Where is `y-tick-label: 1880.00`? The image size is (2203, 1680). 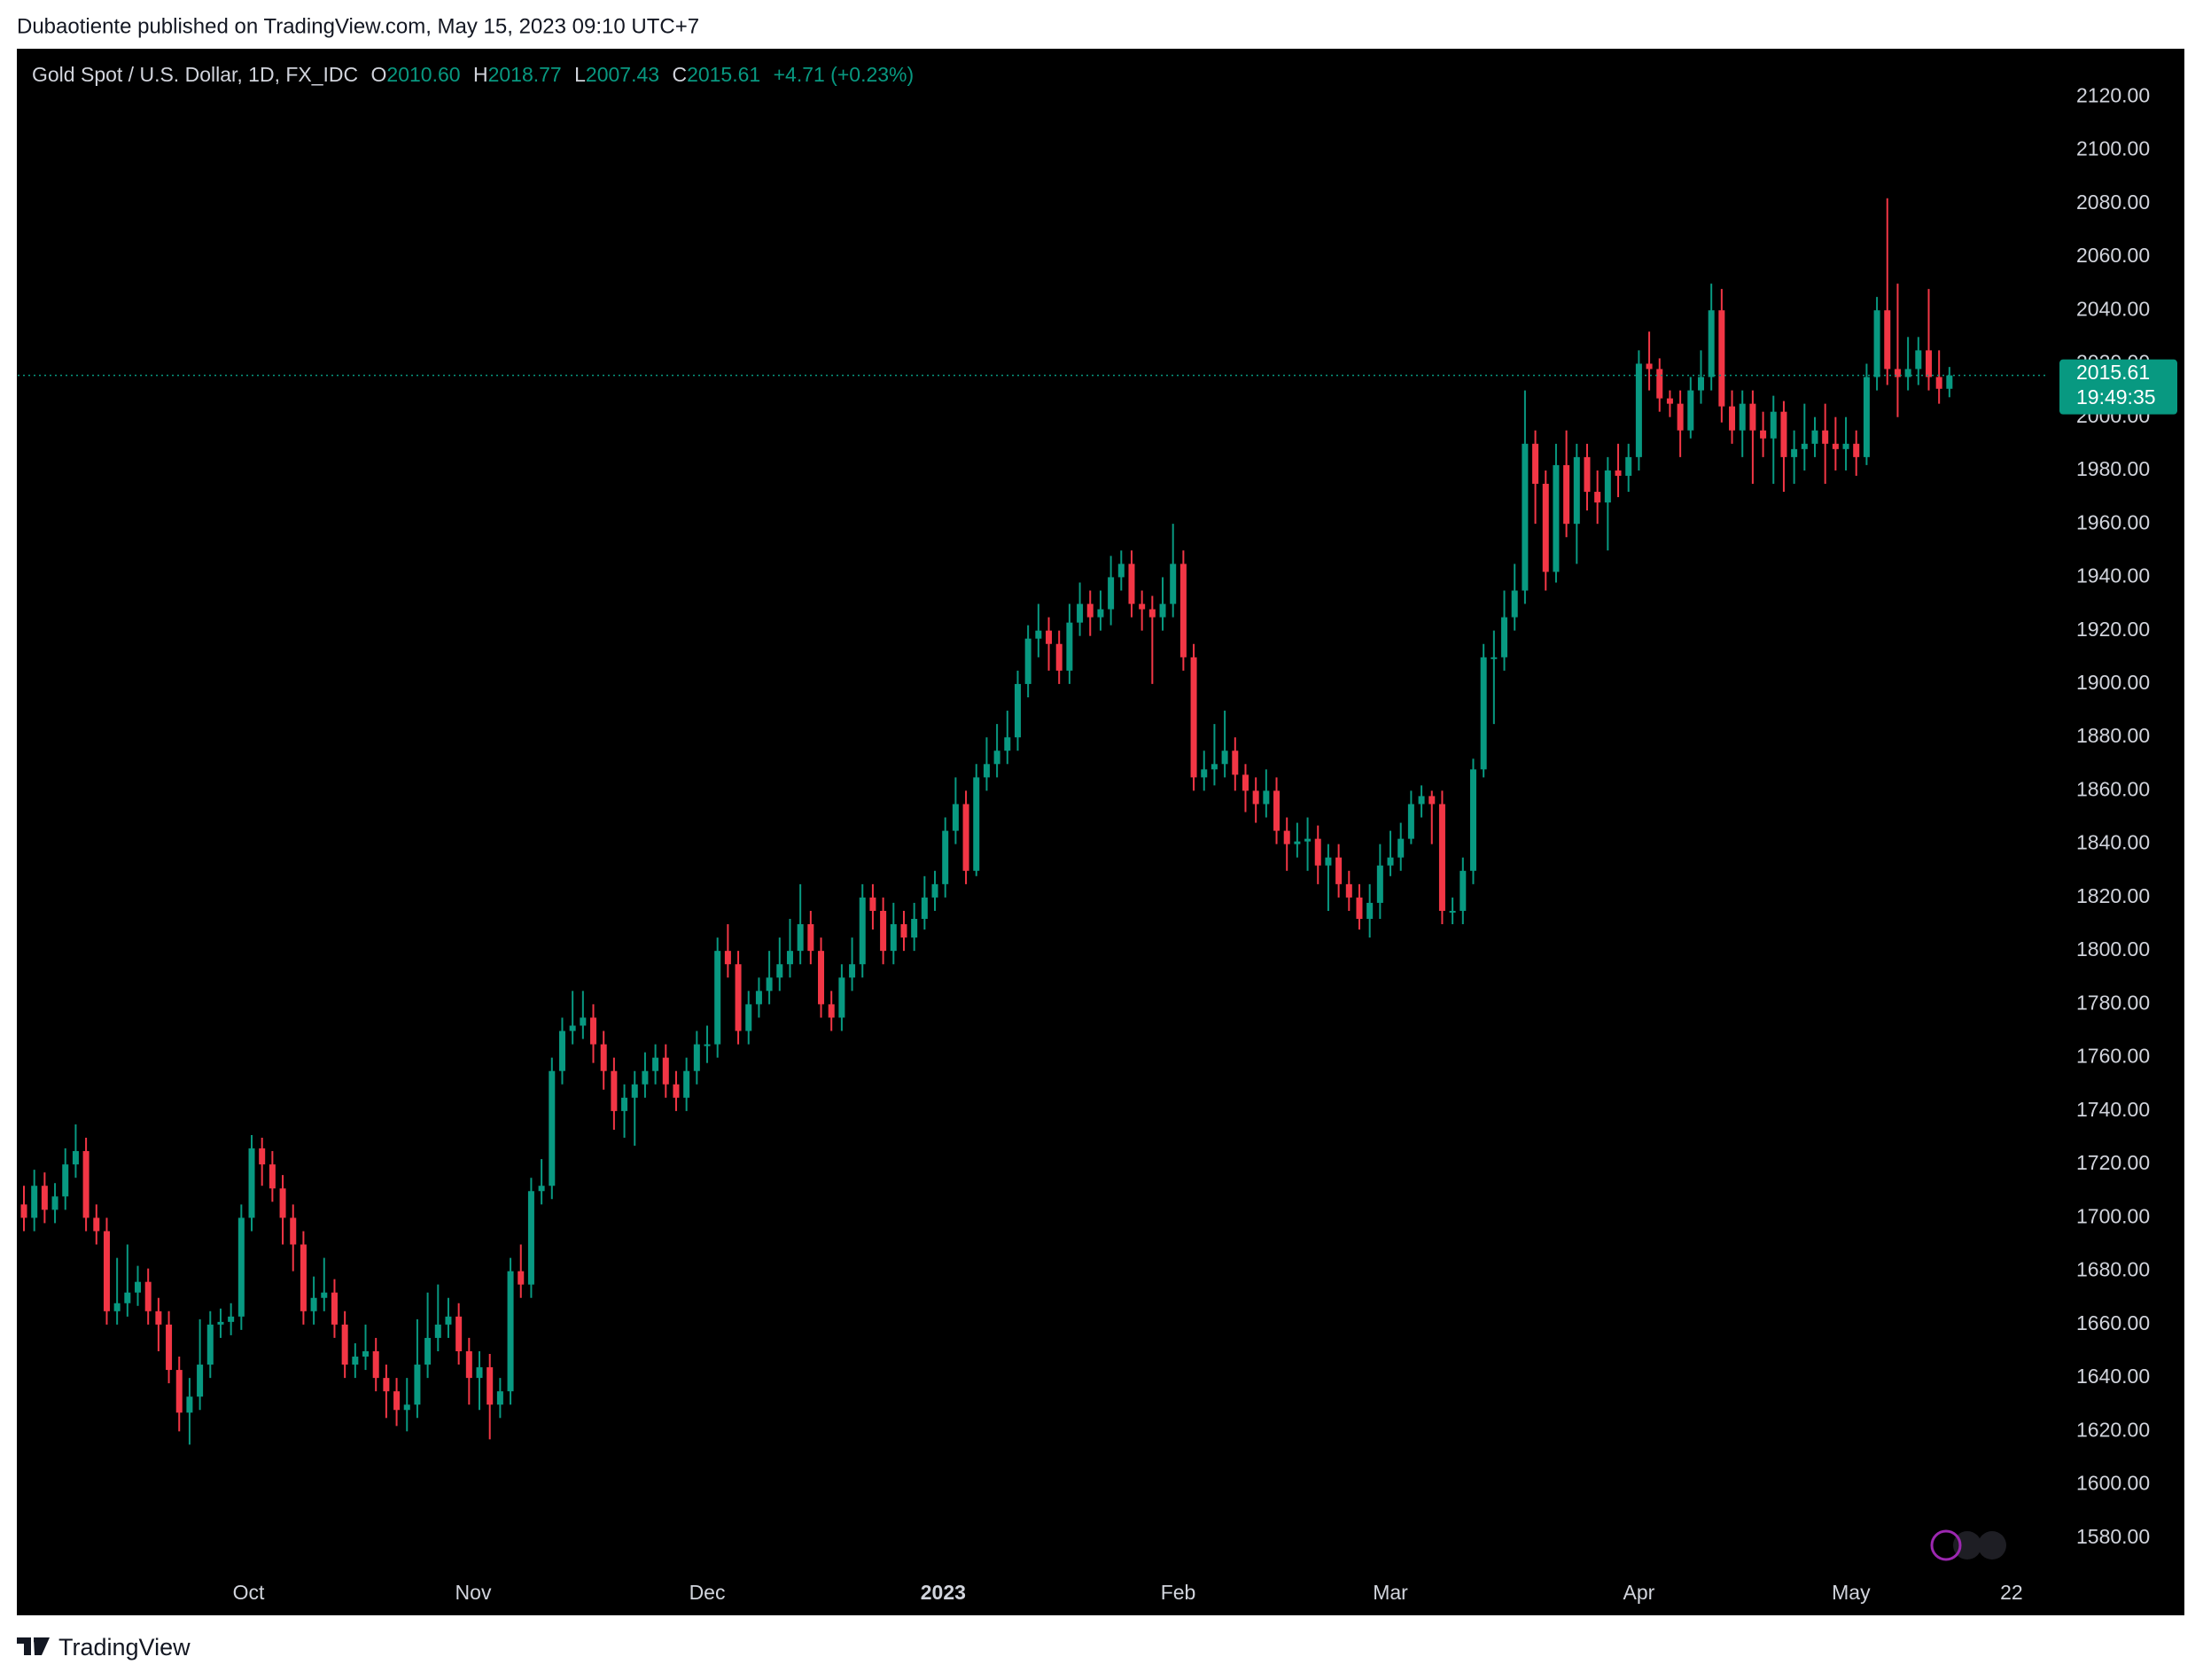 y-tick-label: 1880.00 is located at coordinates (2113, 735).